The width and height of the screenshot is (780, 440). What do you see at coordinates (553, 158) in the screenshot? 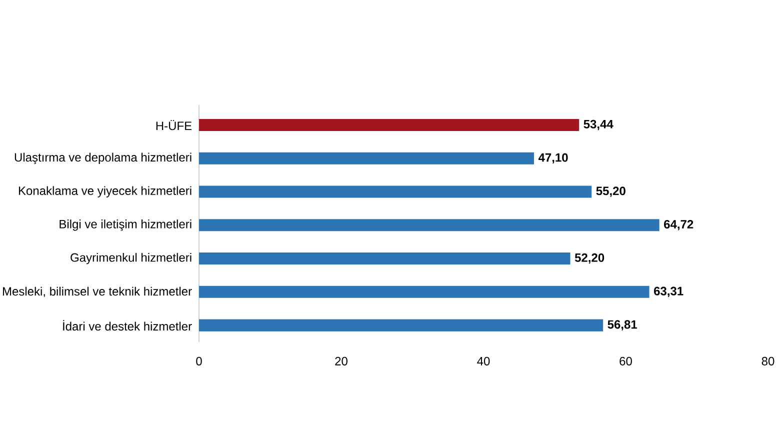
I see `data-label: 47,10` at bounding box center [553, 158].